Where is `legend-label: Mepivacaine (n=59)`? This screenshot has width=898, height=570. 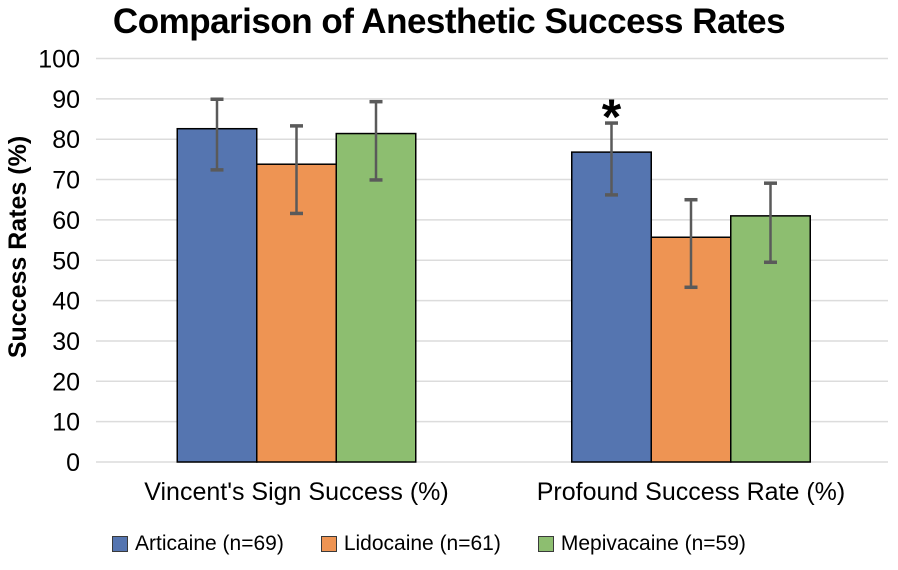 legend-label: Mepivacaine (n=59) is located at coordinates (653, 543).